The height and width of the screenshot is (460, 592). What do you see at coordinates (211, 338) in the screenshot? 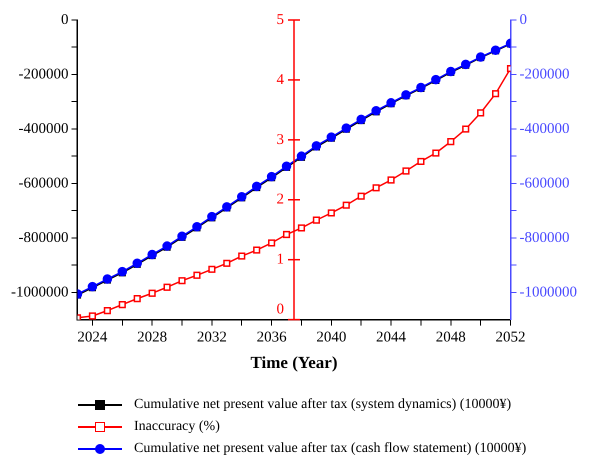
I see `x-tick-label: 2032` at bounding box center [211, 338].